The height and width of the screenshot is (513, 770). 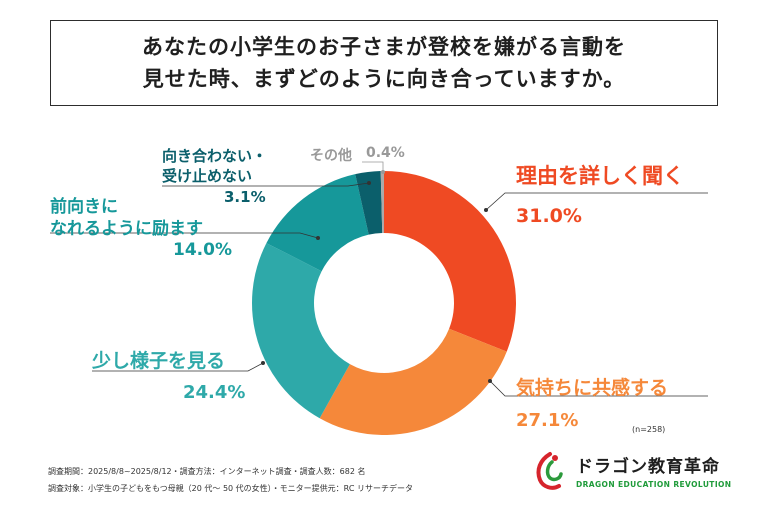 I want to click on value-kimochi: 27.1%, so click(x=547, y=420).